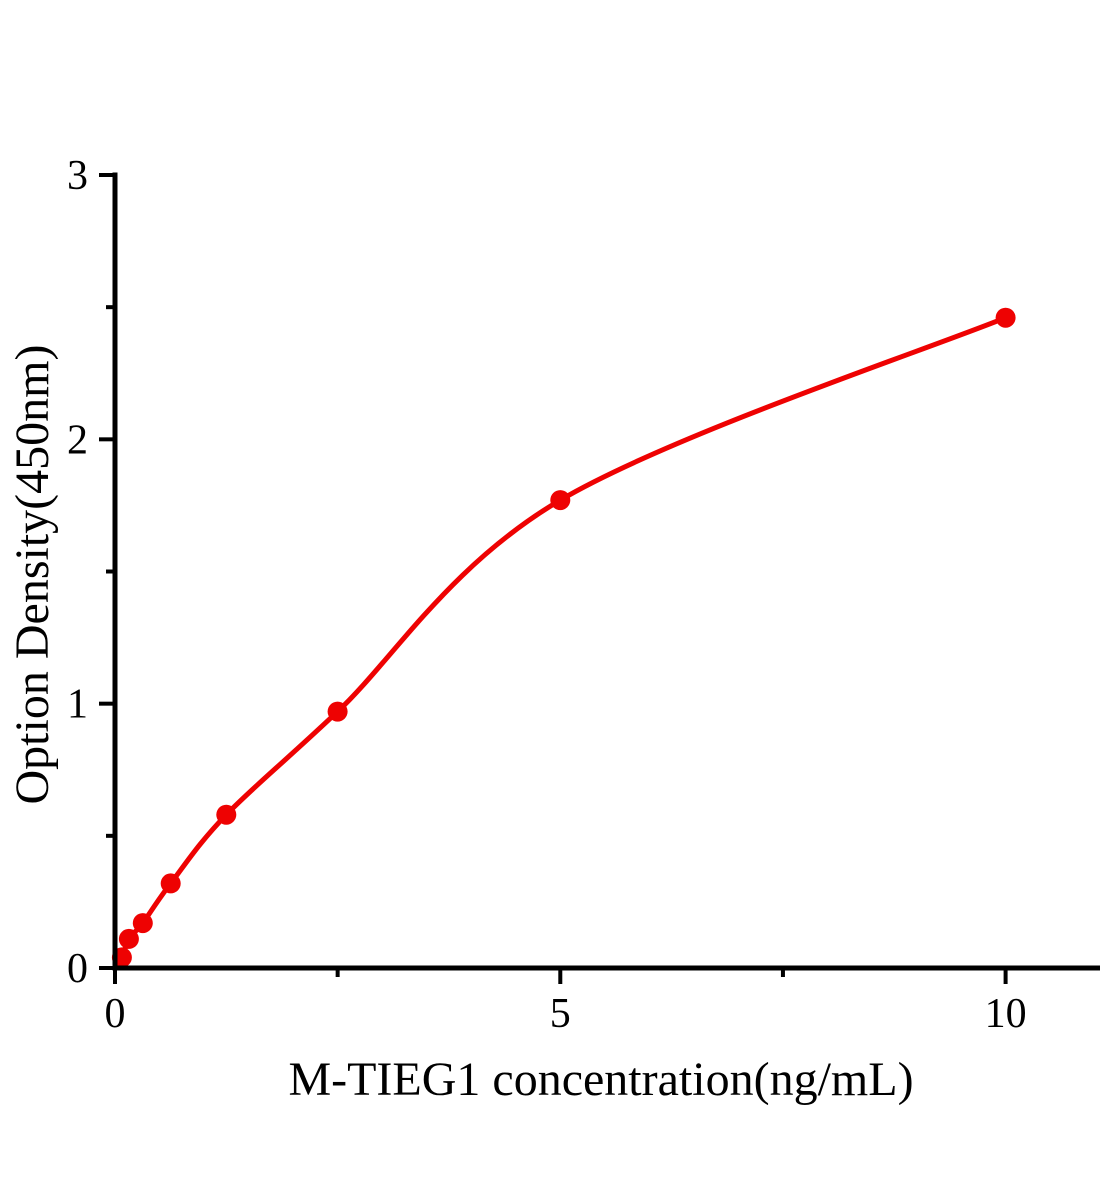 Image resolution: width=1104 pixels, height=1200 pixels. What do you see at coordinates (1006, 1014) in the screenshot?
I see `x-tick-label: 10` at bounding box center [1006, 1014].